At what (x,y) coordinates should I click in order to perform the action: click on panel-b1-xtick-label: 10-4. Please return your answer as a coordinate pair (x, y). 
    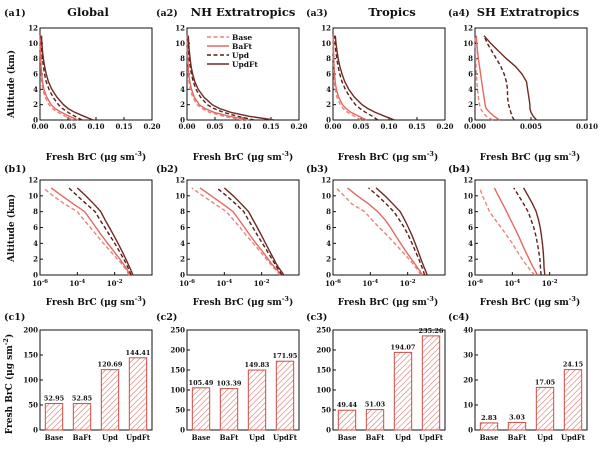
    Looking at the image, I should click on (77, 283).